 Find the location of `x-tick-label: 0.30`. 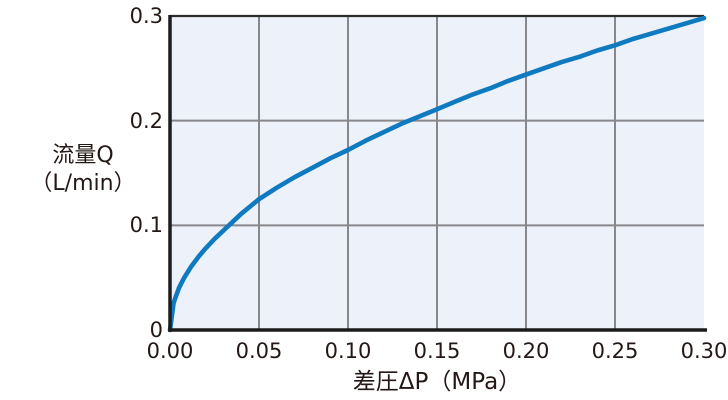

x-tick-label: 0.30 is located at coordinates (704, 351).